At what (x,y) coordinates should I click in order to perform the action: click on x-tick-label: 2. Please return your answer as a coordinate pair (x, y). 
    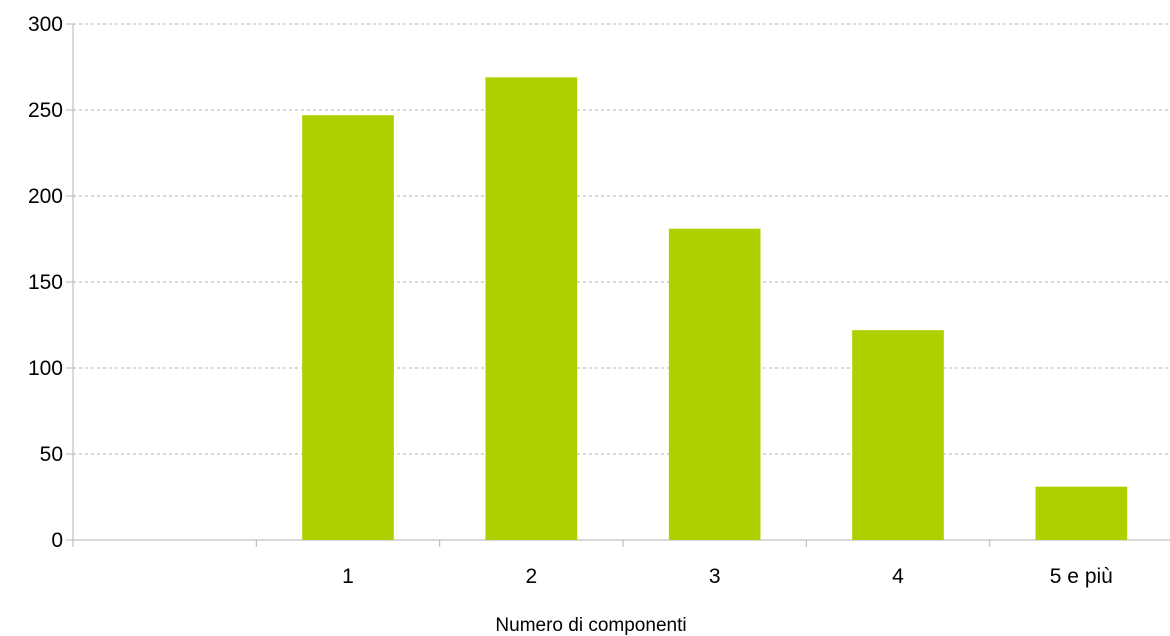
    Looking at the image, I should click on (531, 576).